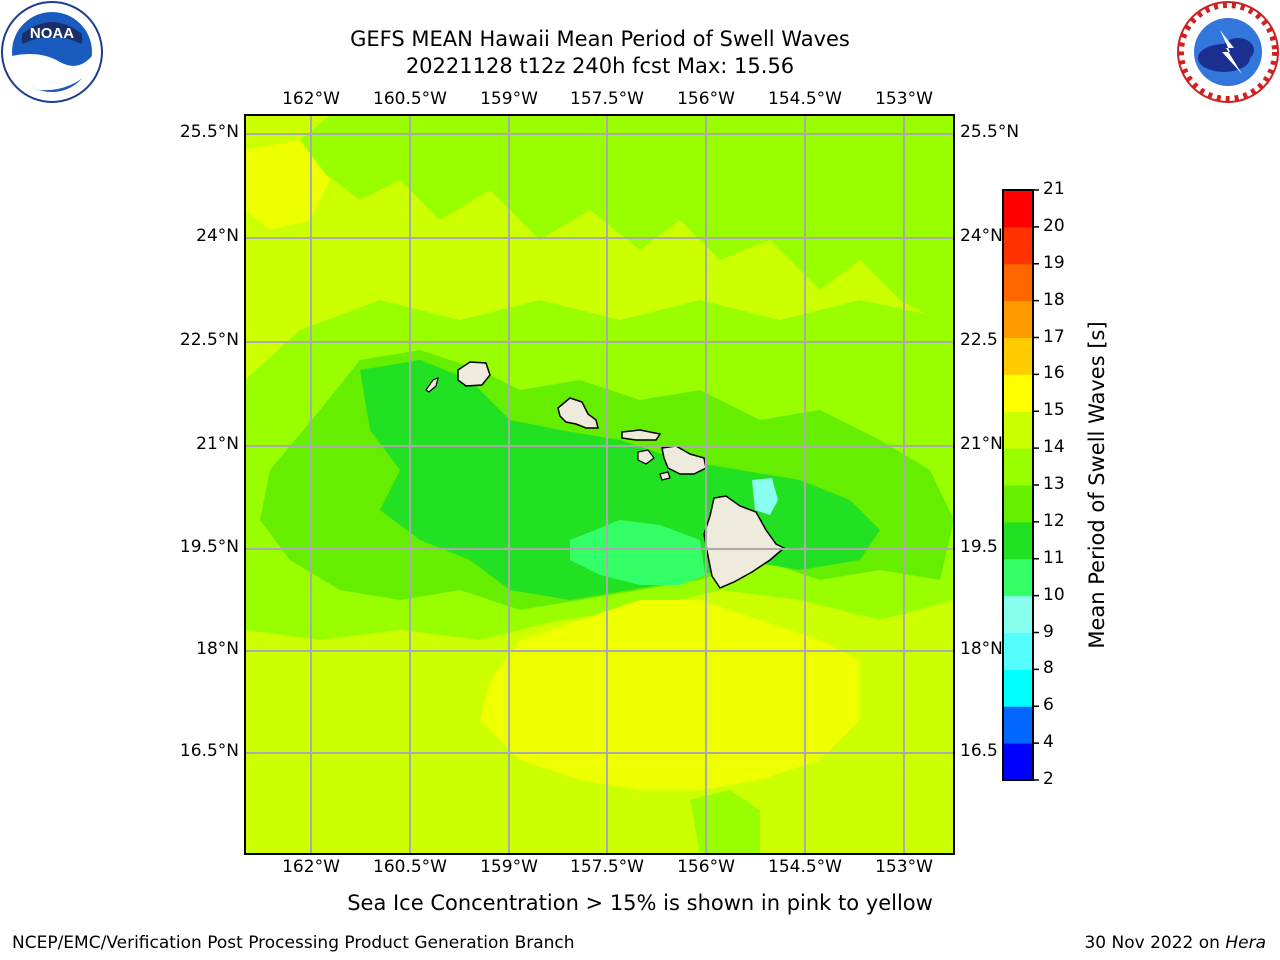 The width and height of the screenshot is (1280, 960). I want to click on lat-label-right-3: 22.5, so click(979, 340).